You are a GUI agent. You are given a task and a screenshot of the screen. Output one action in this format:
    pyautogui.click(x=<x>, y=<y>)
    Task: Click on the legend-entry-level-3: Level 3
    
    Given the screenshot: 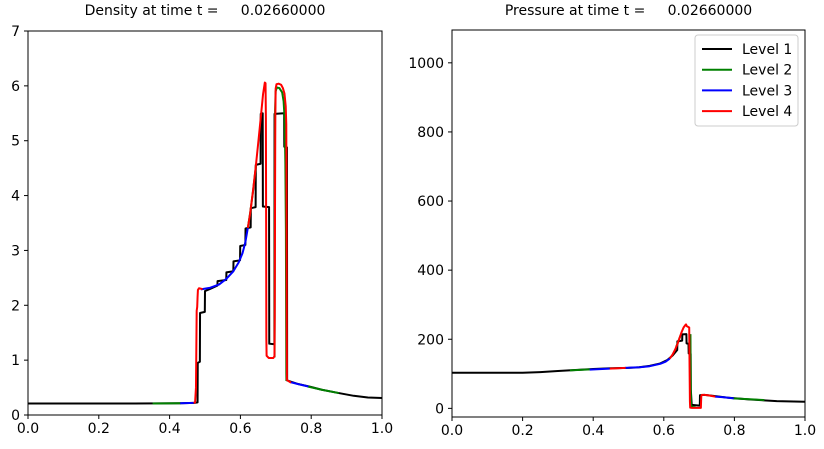 What is the action you would take?
    pyautogui.click(x=747, y=91)
    